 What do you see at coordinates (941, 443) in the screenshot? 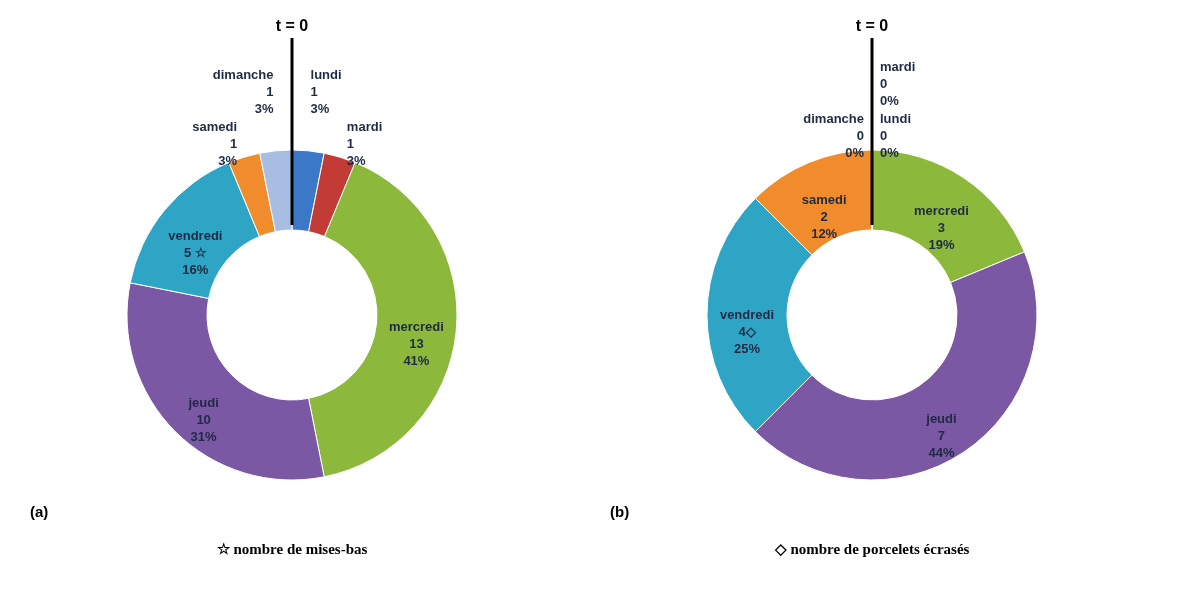
I see `data-label: 7 44%` at bounding box center [941, 443].